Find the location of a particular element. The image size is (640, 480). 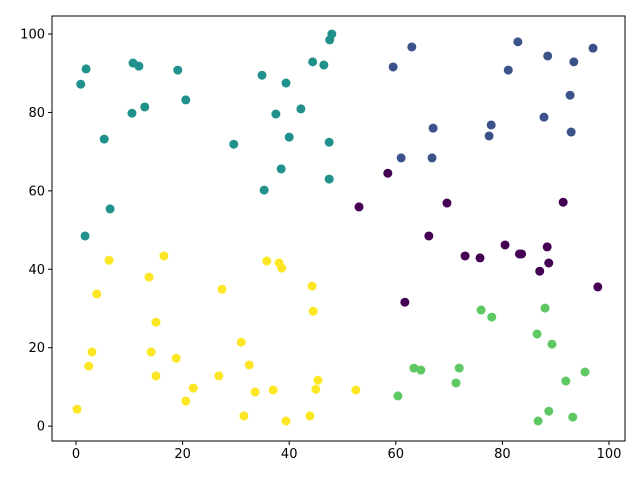

x-tick-label: 40 is located at coordinates (289, 454).